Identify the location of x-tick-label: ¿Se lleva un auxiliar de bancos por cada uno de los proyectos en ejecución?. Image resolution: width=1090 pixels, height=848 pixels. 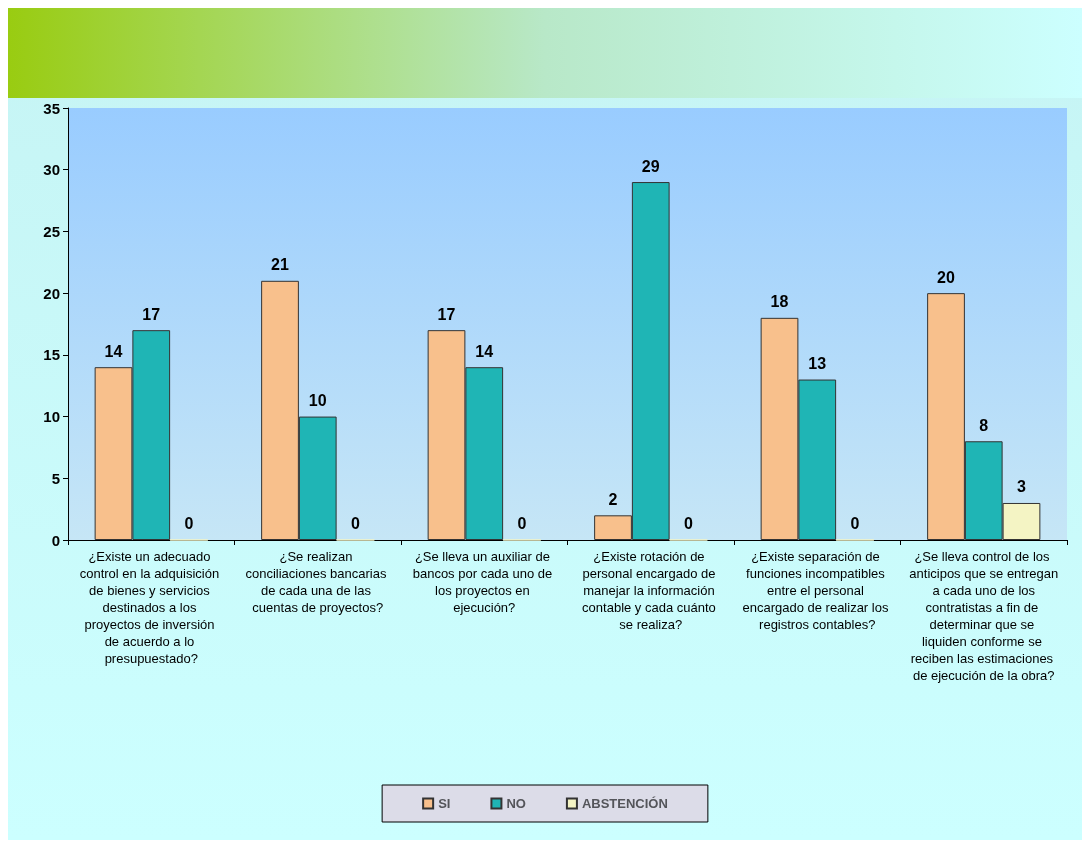
(484, 582).